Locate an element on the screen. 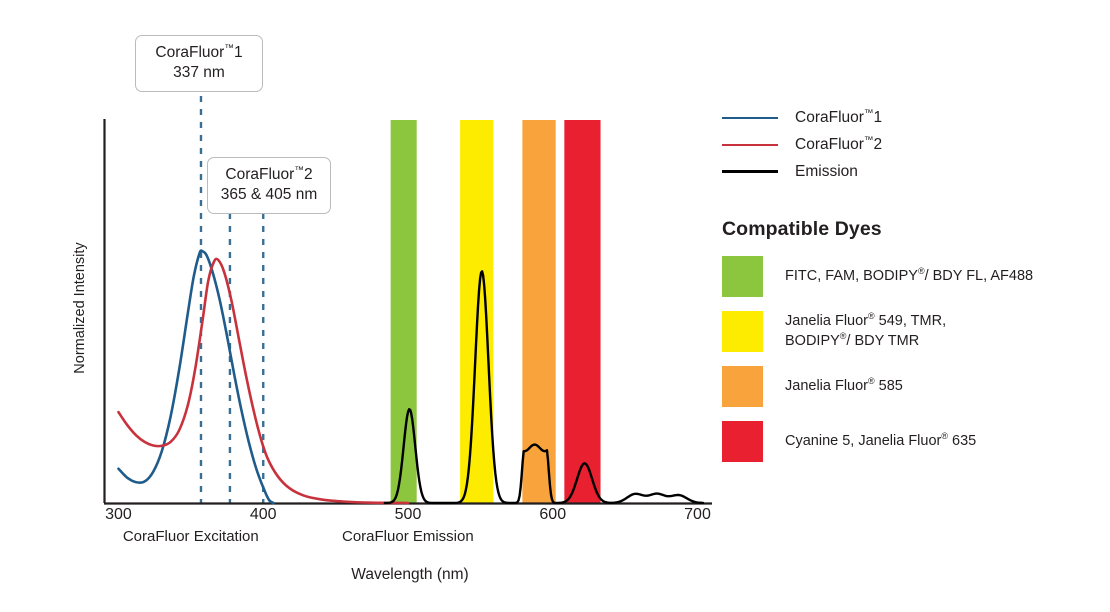 The image size is (1110, 612). legend-item-label: Emission is located at coordinates (826, 171).